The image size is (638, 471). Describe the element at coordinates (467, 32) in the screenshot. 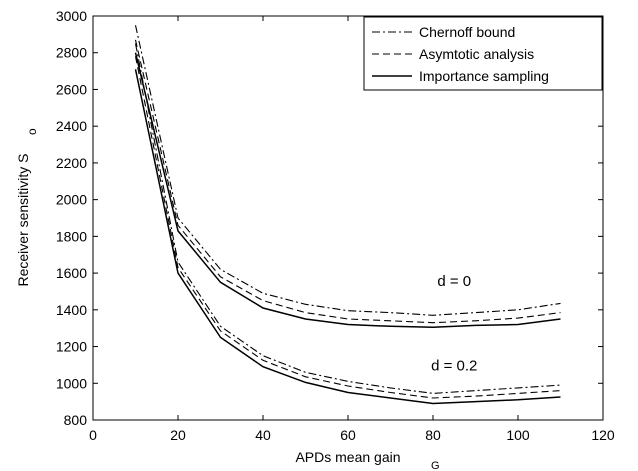

I see `legend-label-0: Chernoff bound` at that location.